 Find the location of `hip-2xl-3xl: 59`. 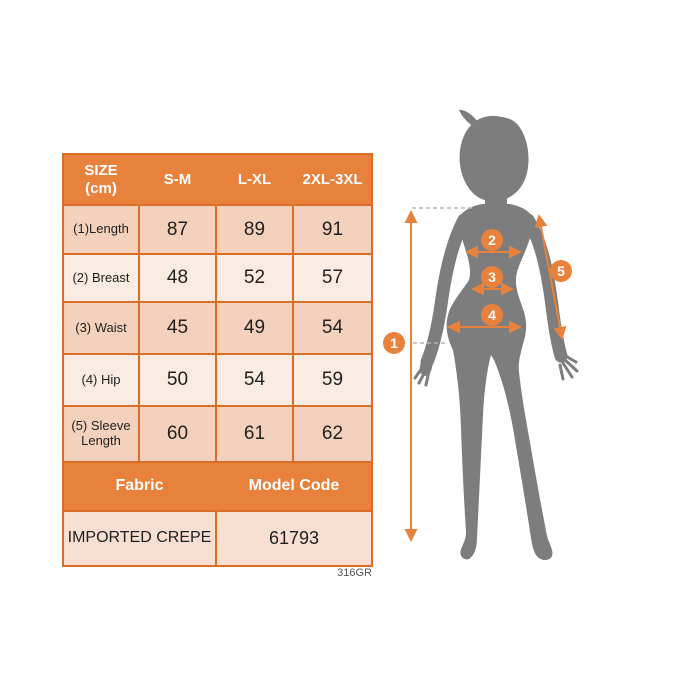

hip-2xl-3xl: 59 is located at coordinates (332, 381).